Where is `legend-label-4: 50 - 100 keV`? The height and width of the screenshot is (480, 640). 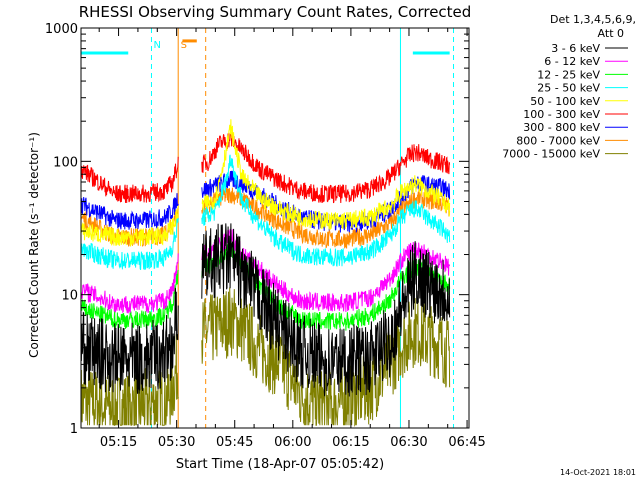 legend-label-4: 50 - 100 keV is located at coordinates (565, 101).